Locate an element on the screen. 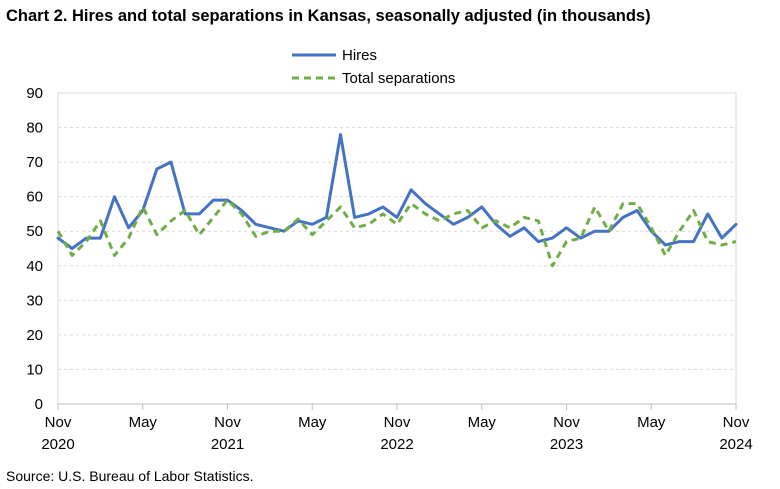 This screenshot has height=489, width=780. series-line-total-separations is located at coordinates (396, 233).